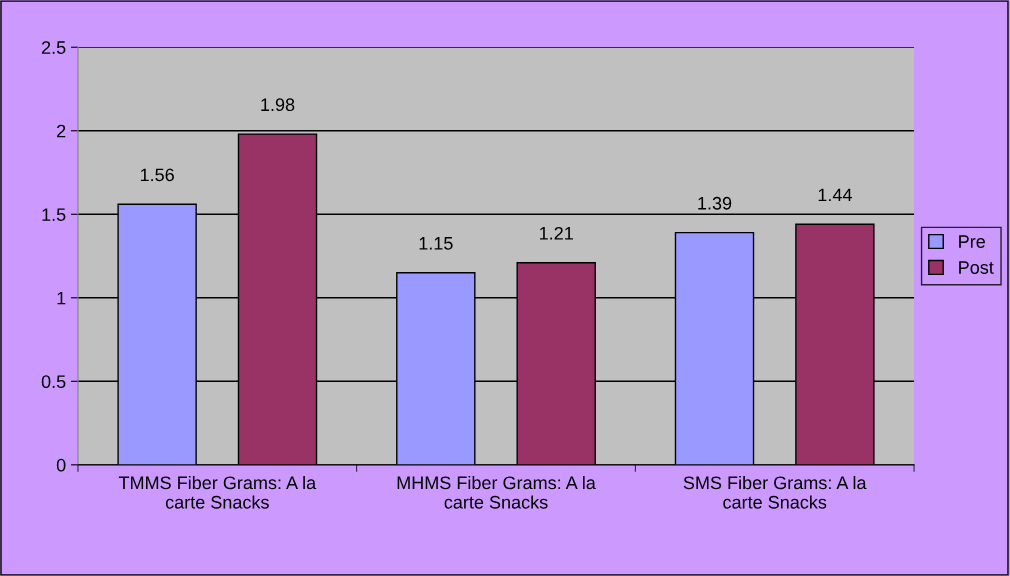 Image resolution: width=1010 pixels, height=576 pixels. I want to click on data-label: 1.56, so click(157, 175).